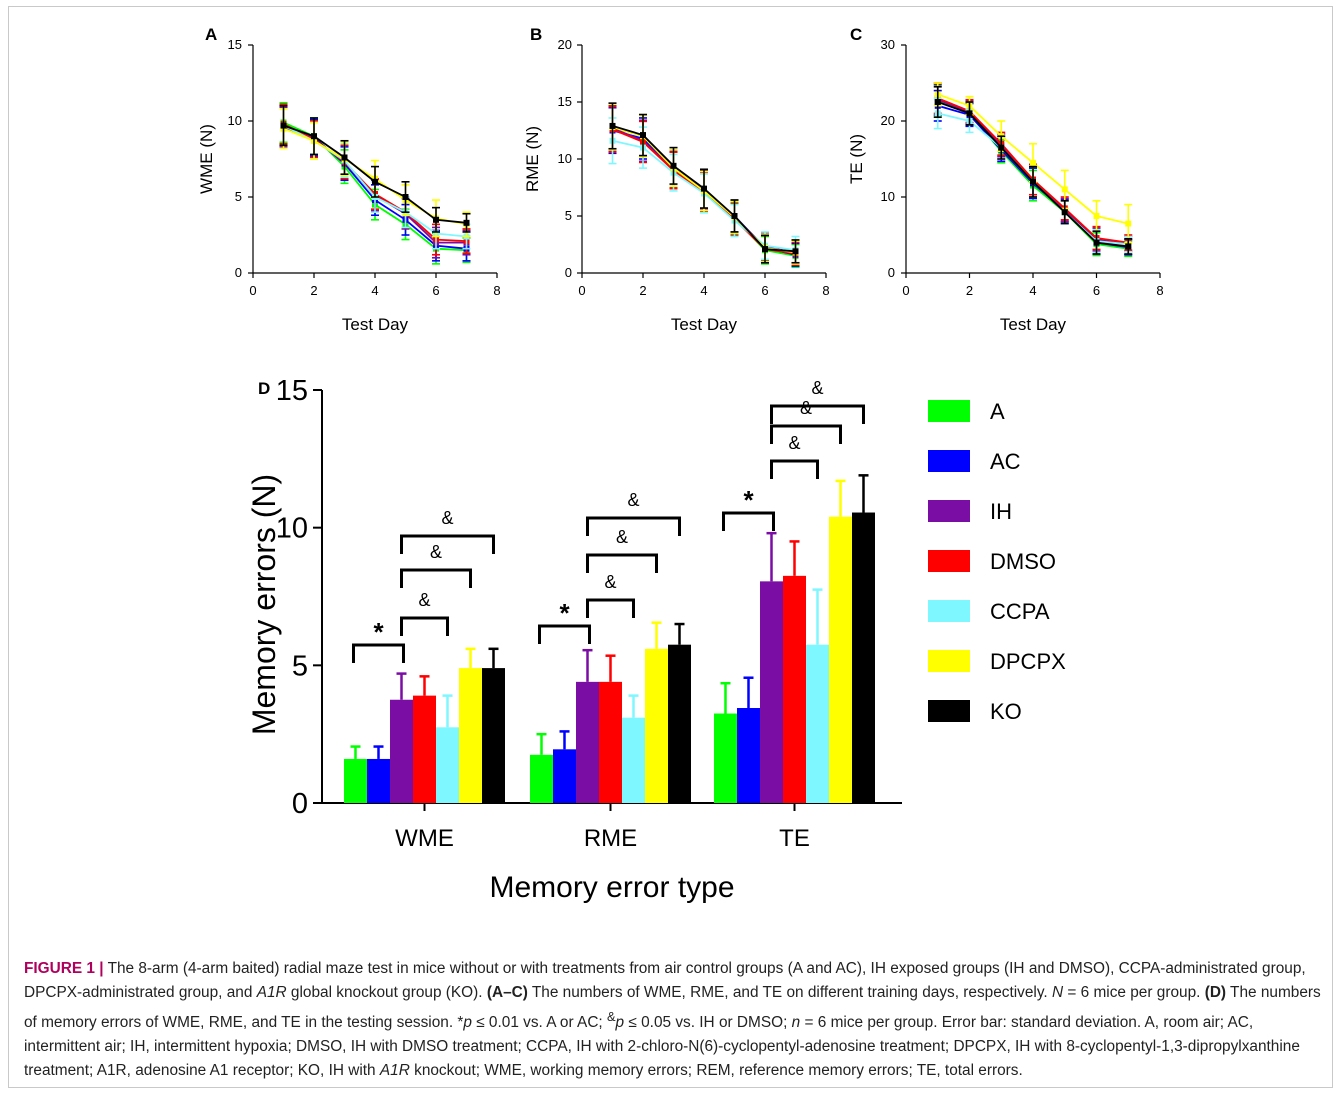  I want to click on bar-ac, so click(378, 780).